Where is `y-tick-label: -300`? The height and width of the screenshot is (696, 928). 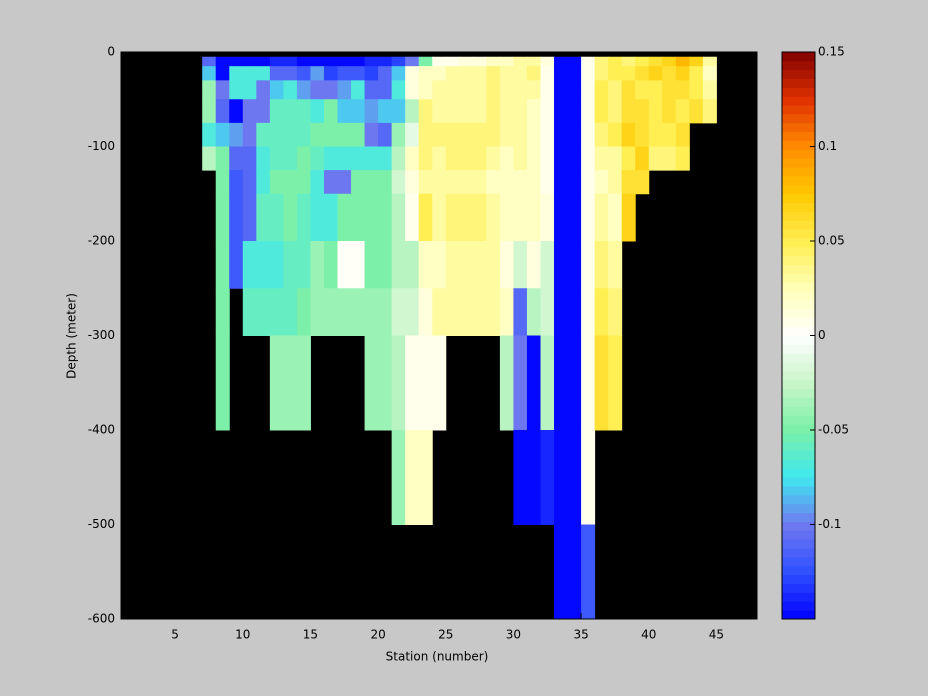 y-tick-label: -300 is located at coordinates (101, 335).